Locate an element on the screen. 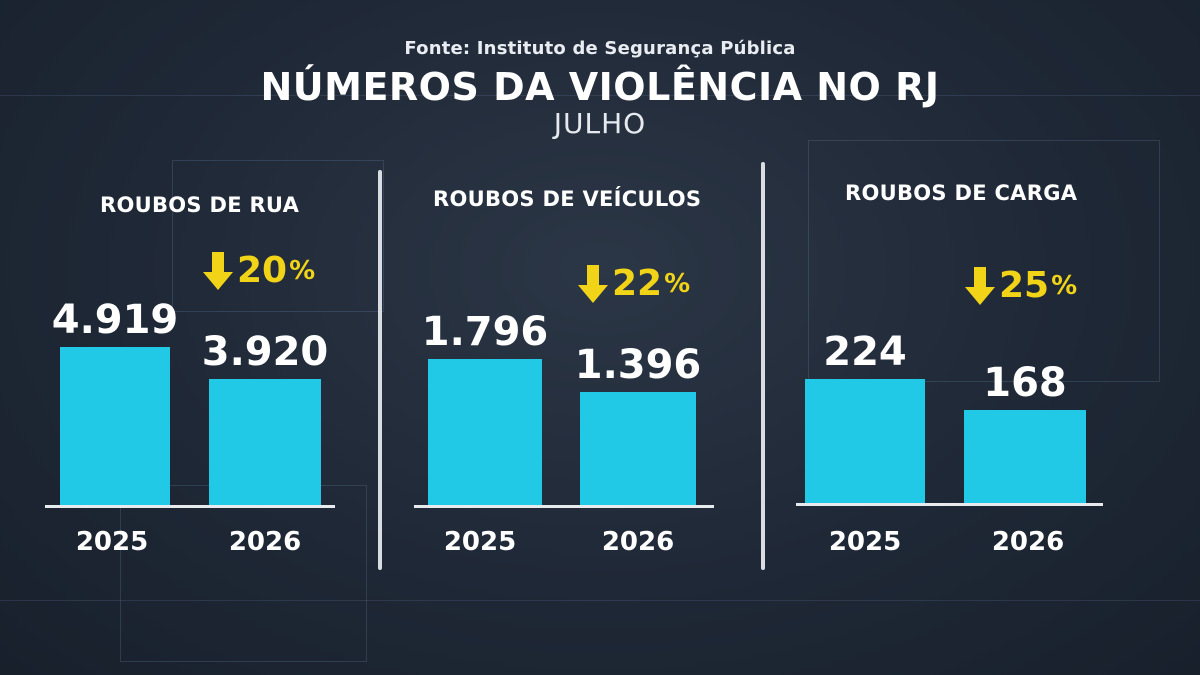 This screenshot has width=1200, height=675. change-value: 25 is located at coordinates (1024, 285).